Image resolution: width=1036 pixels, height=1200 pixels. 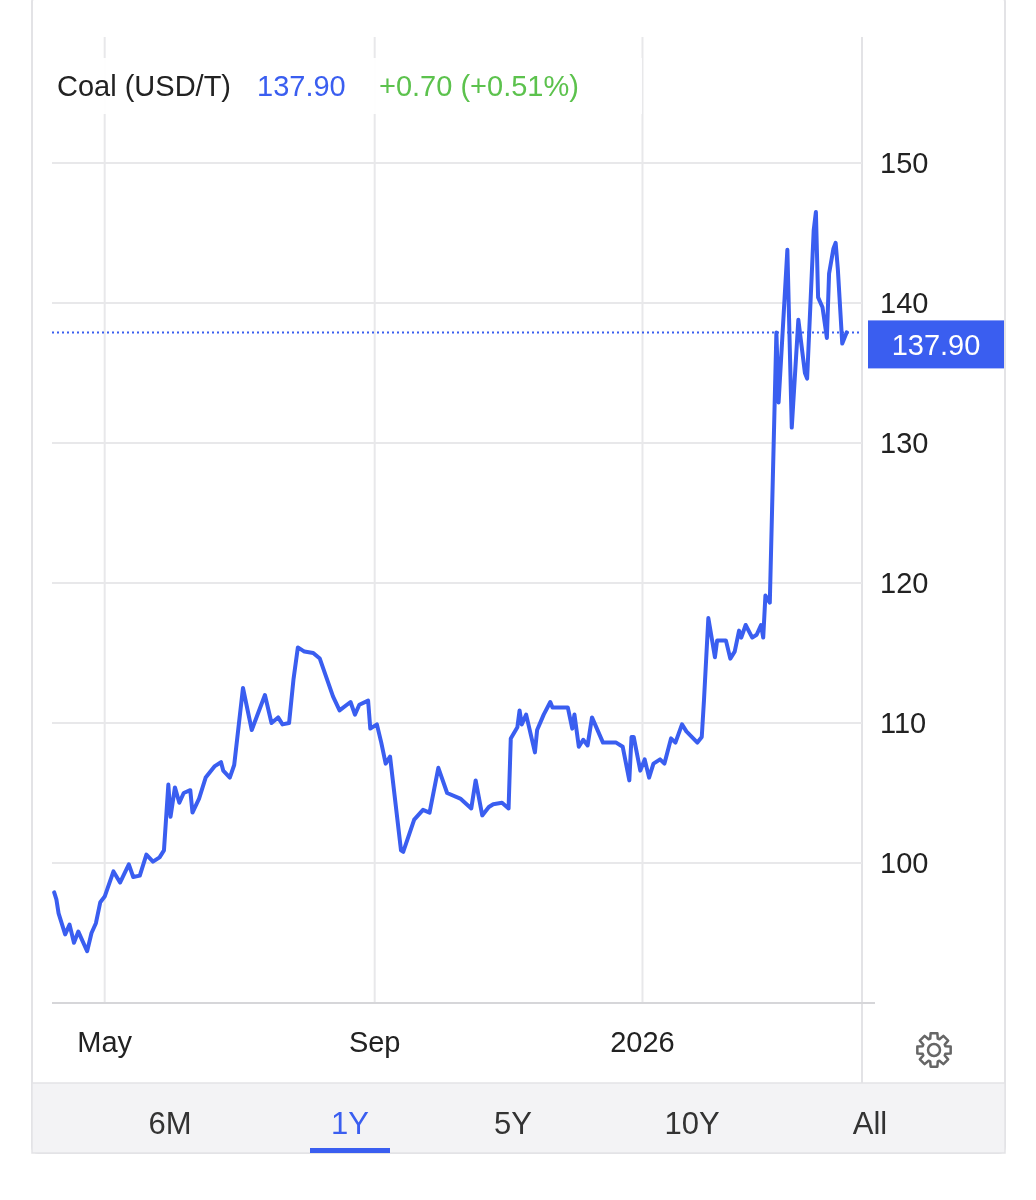 What do you see at coordinates (374, 1042) in the screenshot?
I see `x-tick-label: Sep` at bounding box center [374, 1042].